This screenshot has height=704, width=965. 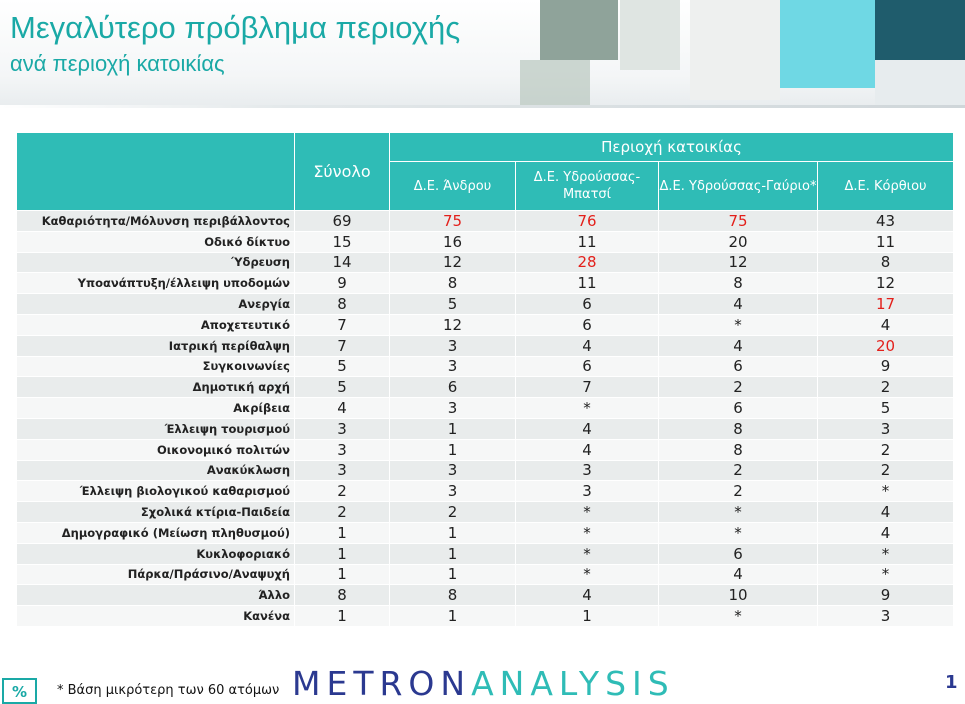 What do you see at coordinates (452, 186) in the screenshot?
I see `column-header: Δ.Ε. Άνδρου` at bounding box center [452, 186].